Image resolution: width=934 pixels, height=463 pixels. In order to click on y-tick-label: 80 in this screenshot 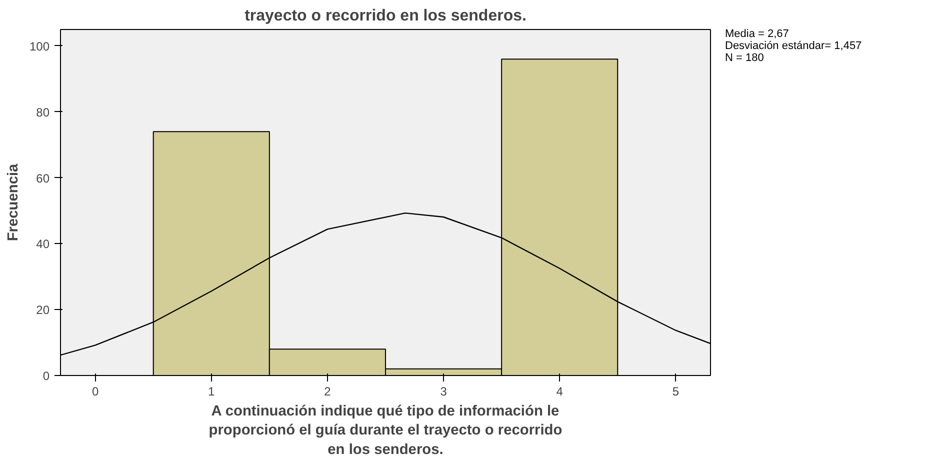, I will do `click(43, 112)`.